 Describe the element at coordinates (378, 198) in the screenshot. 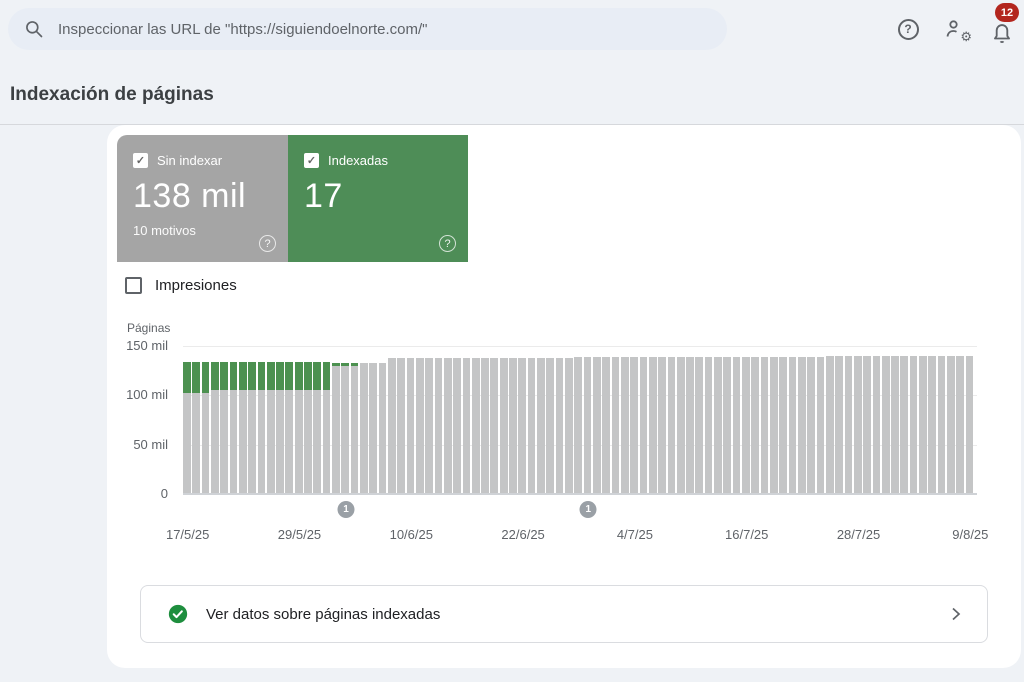

I see `card-indexed: ✓ Indexadas 17 ?` at that location.